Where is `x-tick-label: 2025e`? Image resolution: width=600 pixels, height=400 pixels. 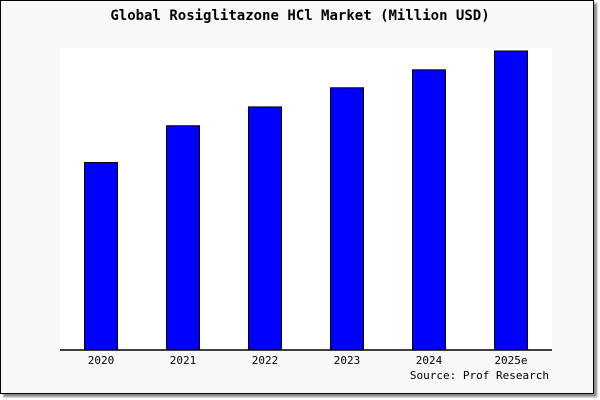
x-tick-label: 2025e is located at coordinates (510, 360).